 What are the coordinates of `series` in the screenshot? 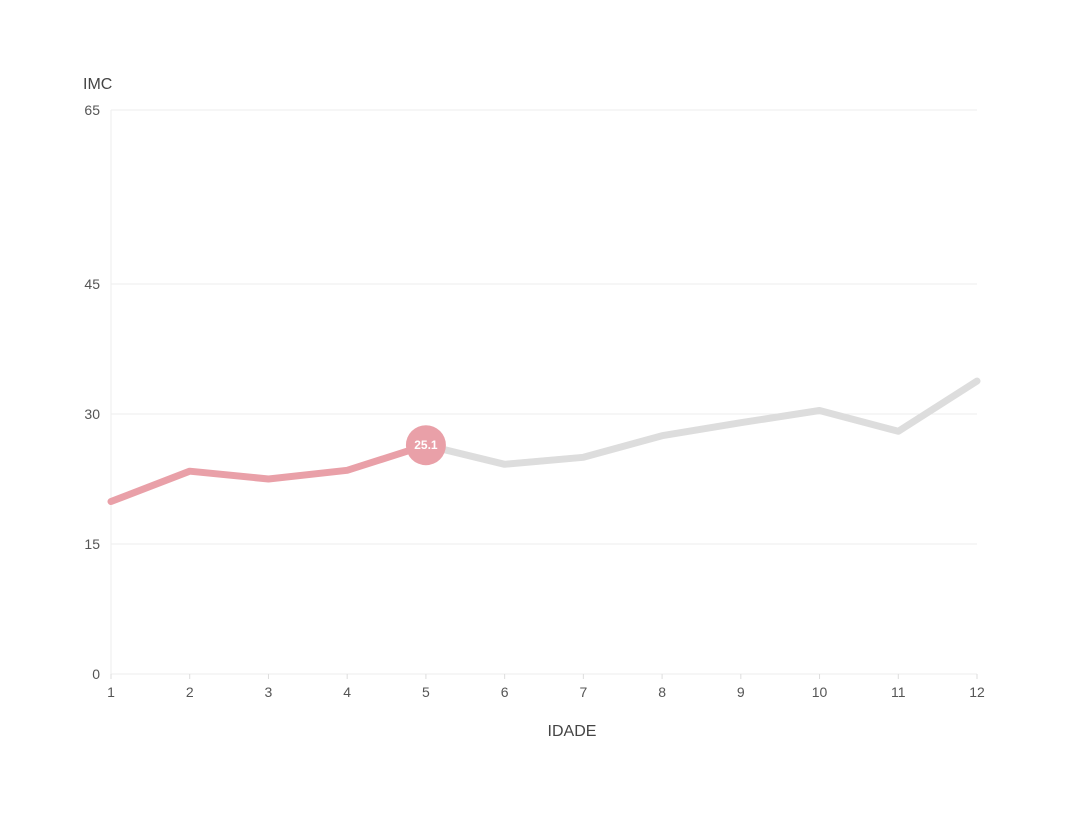 It's located at (544, 441).